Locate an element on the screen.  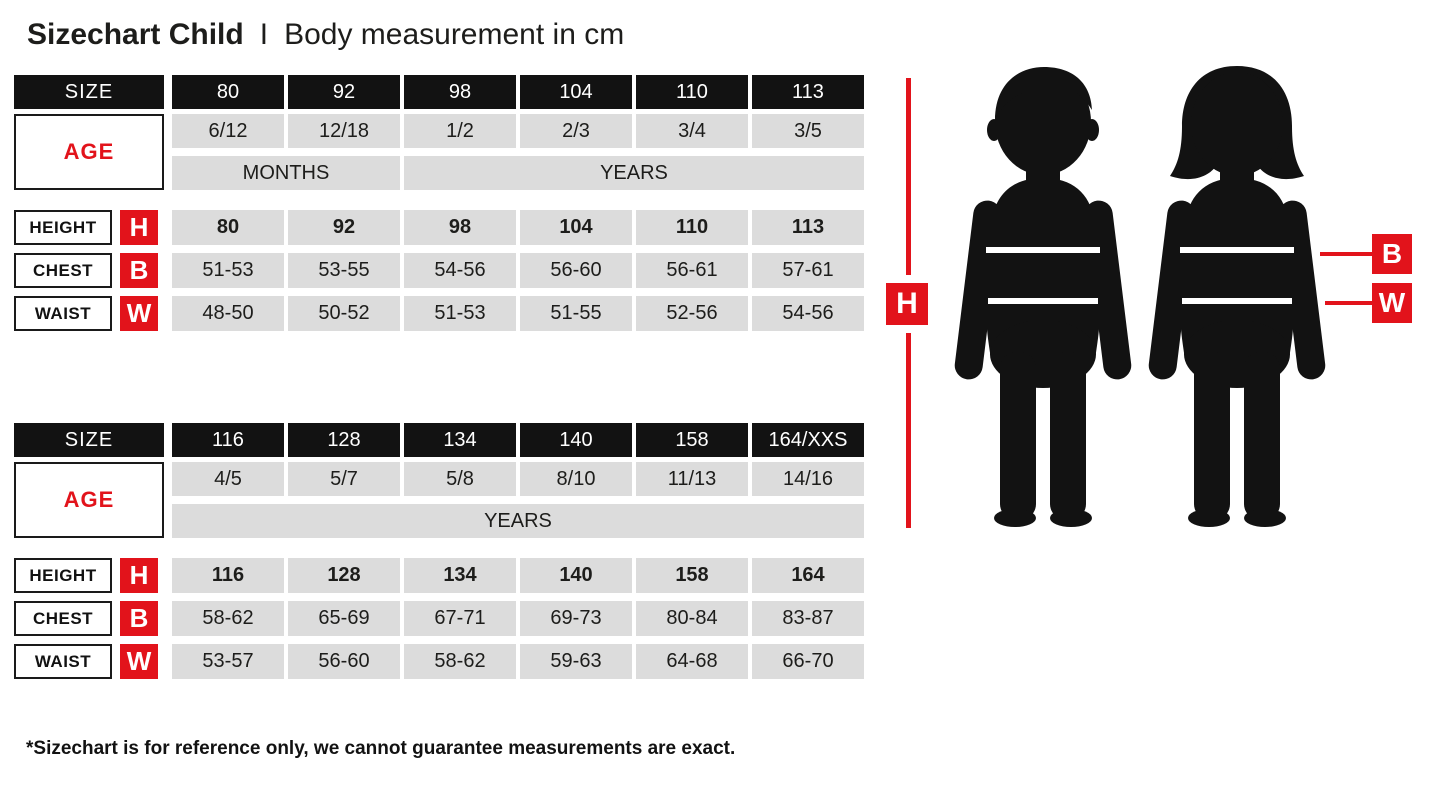
age-cells: 4/5 5/7 5/8 8/10 11/13 14/16 is located at coordinates (518, 479).